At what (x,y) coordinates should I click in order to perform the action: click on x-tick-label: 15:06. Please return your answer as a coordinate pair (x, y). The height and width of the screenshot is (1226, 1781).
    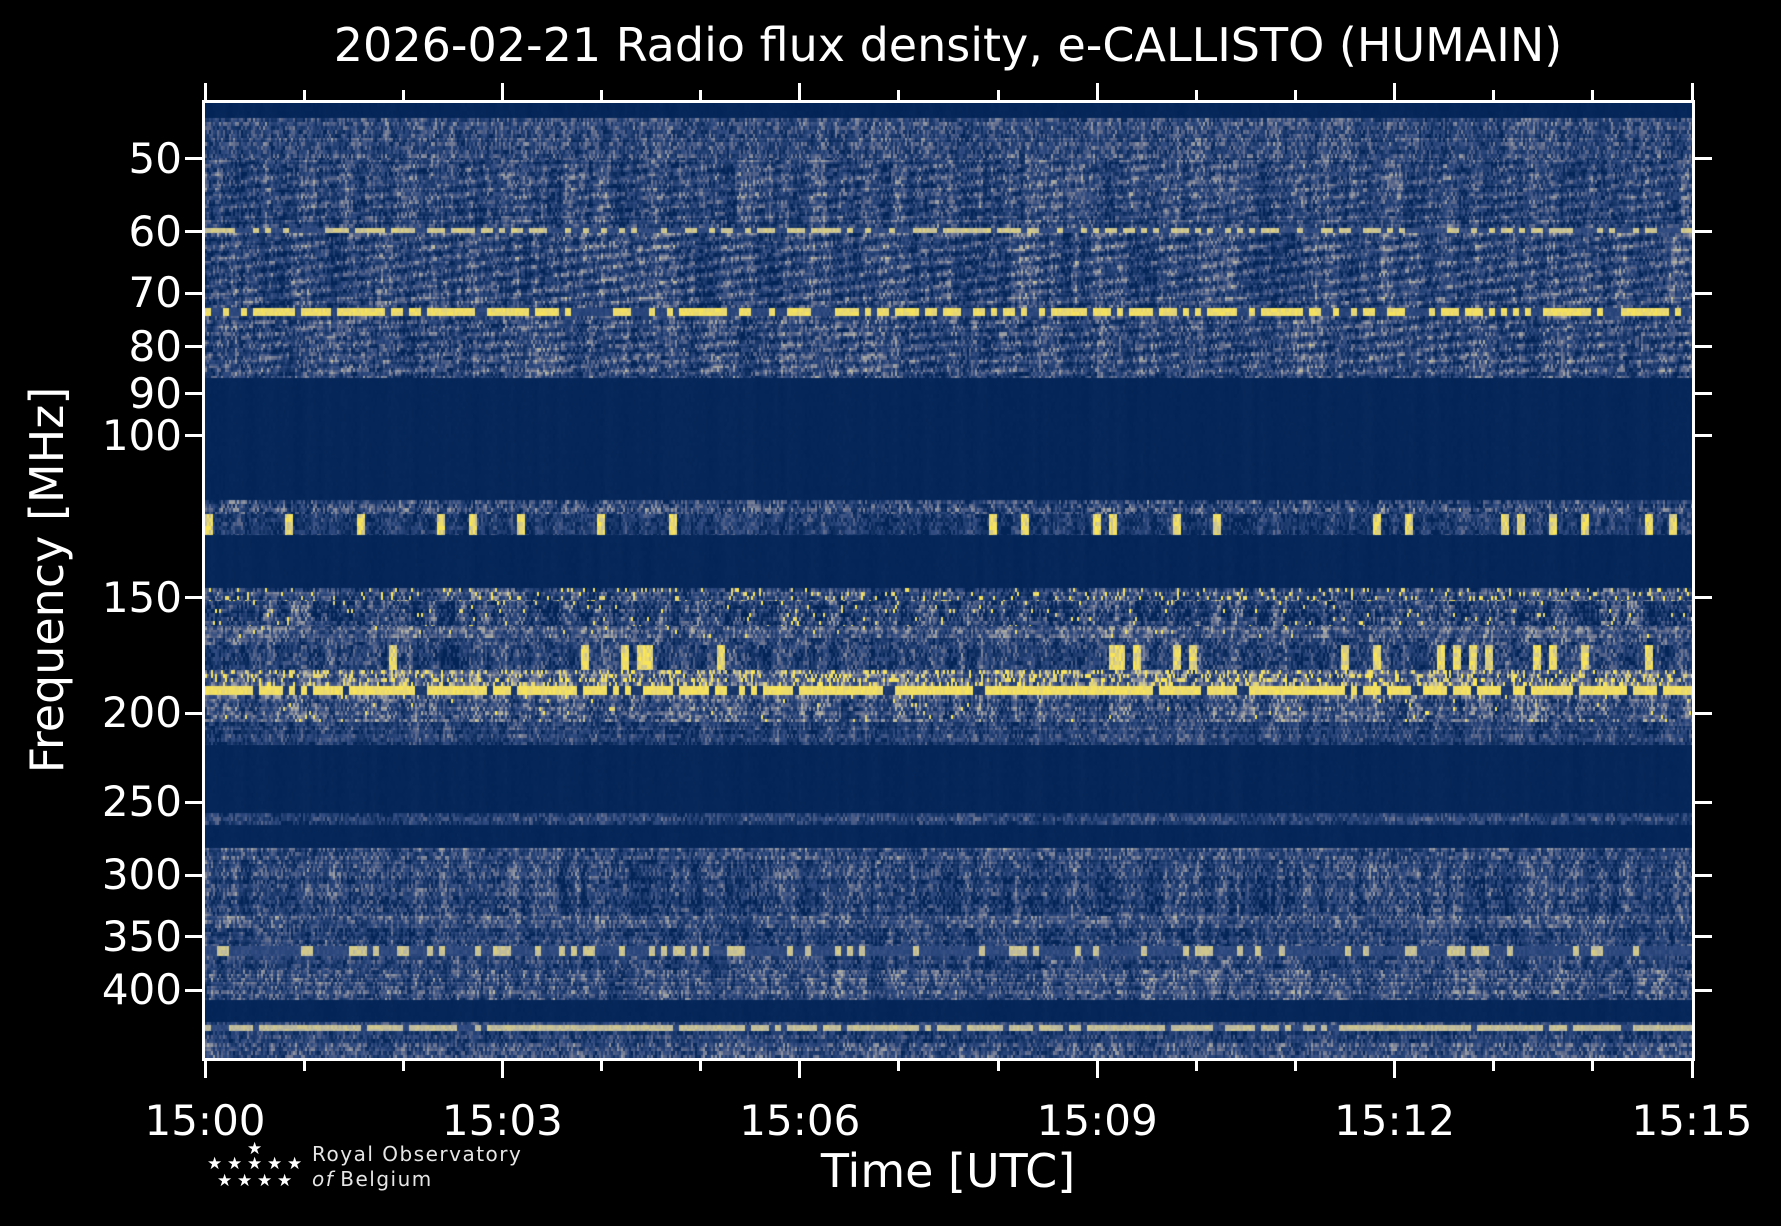
    Looking at the image, I should click on (800, 1120).